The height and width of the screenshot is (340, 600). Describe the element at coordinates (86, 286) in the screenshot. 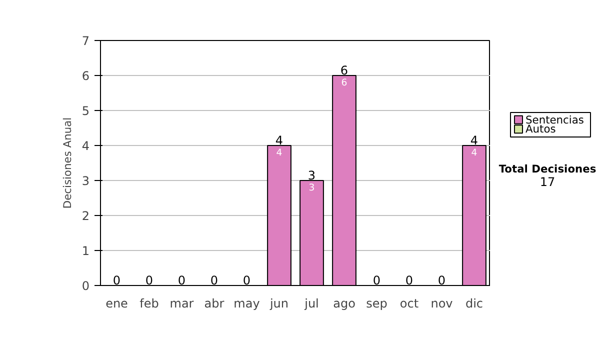

I see `y-tick-label: 0` at that location.